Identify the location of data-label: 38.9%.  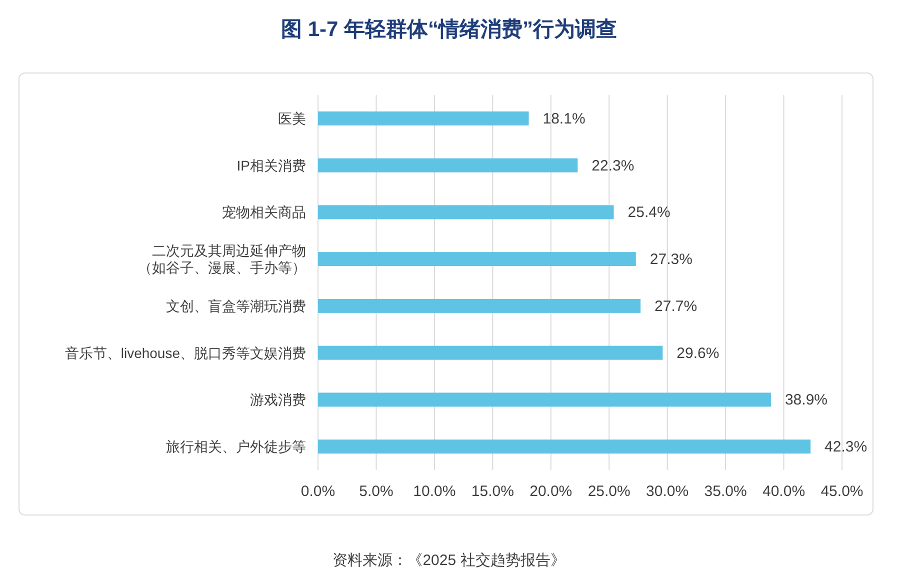
(806, 400).